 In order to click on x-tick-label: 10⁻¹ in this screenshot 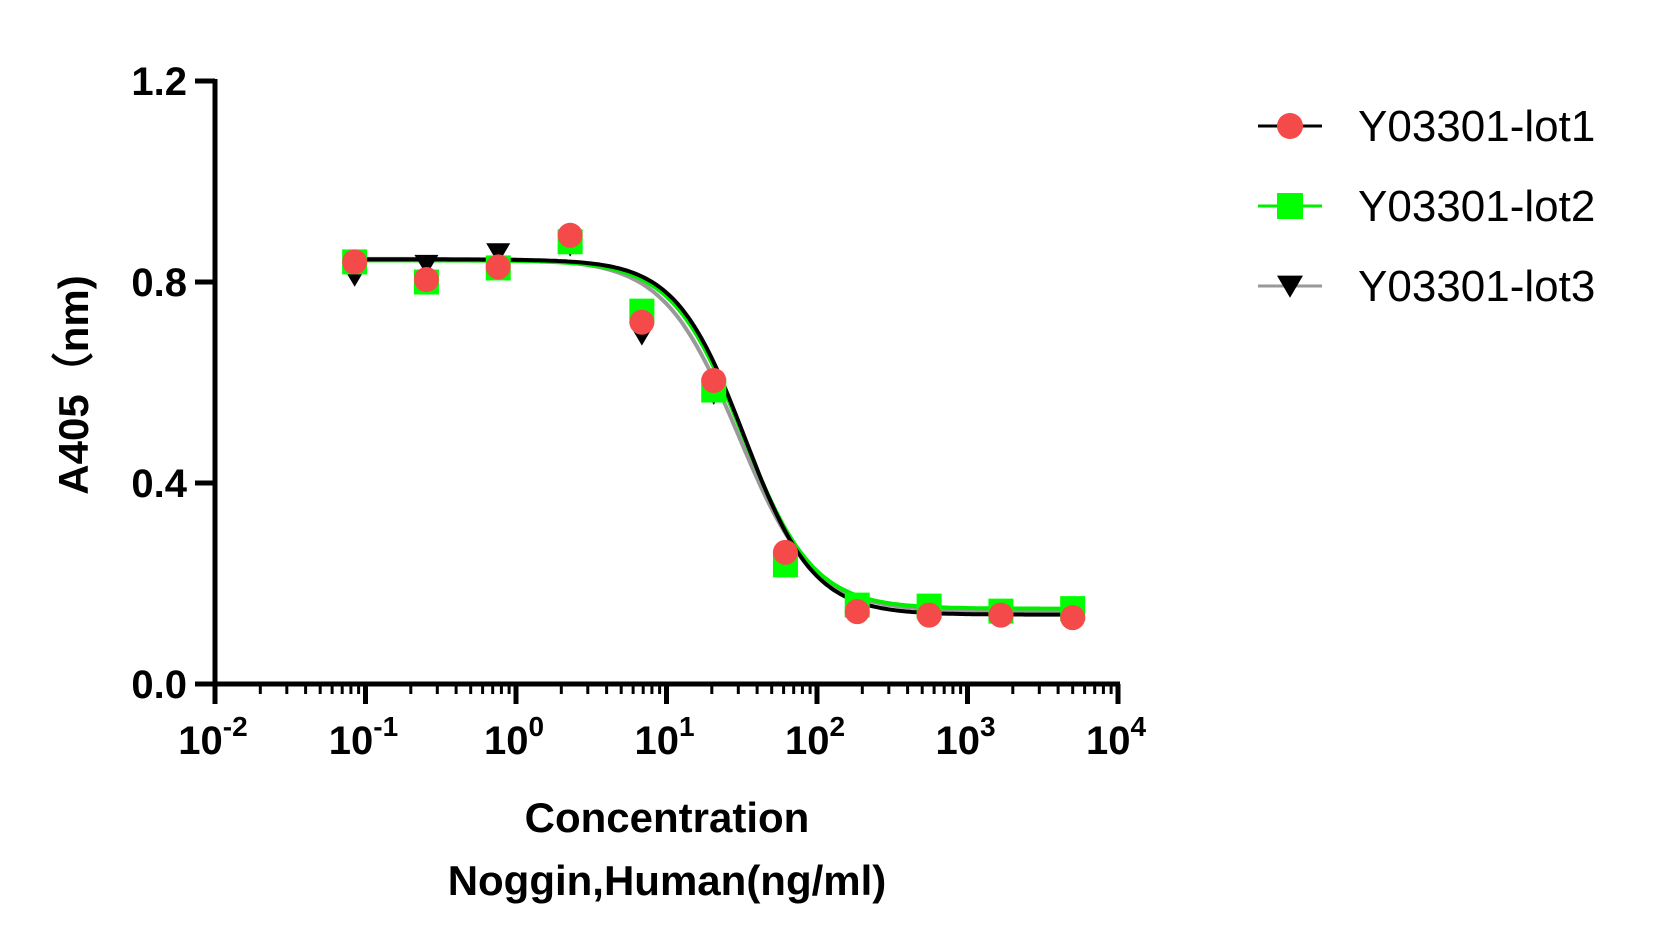, I will do `click(363, 737)`.